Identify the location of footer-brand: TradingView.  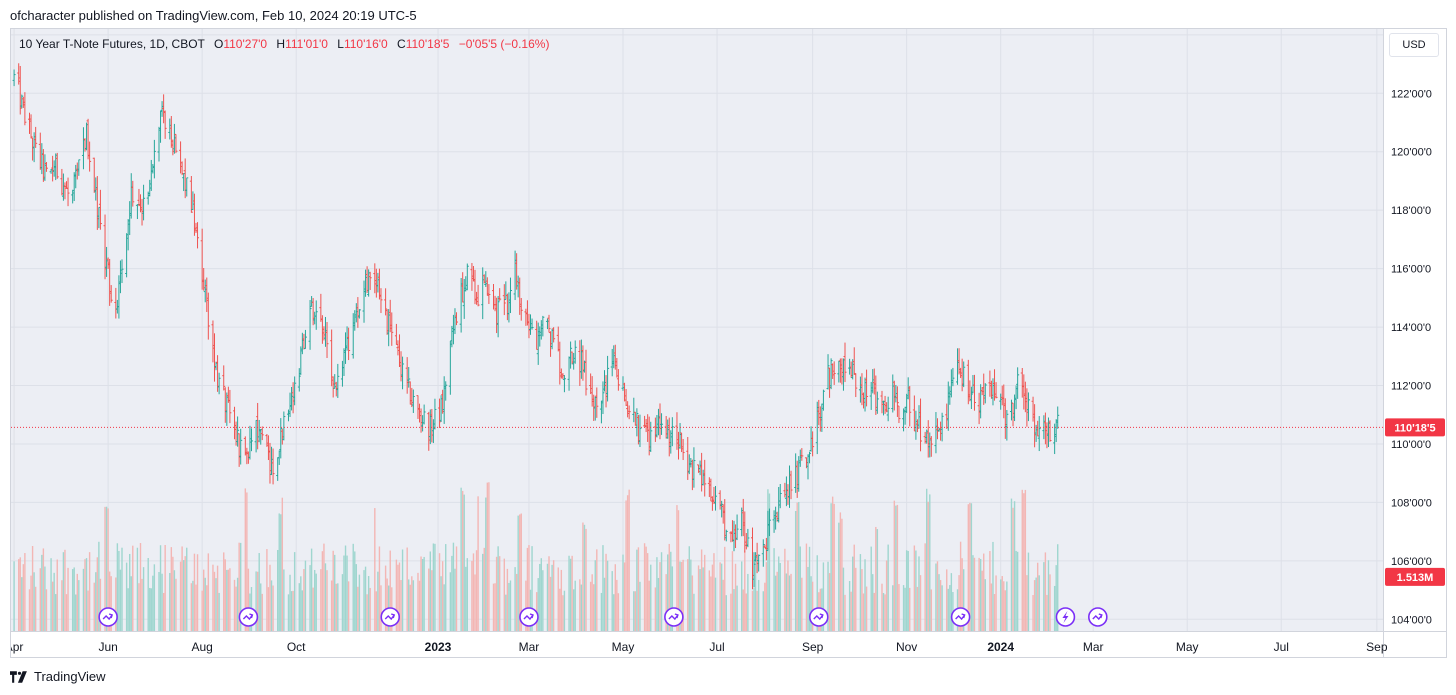
(58, 676).